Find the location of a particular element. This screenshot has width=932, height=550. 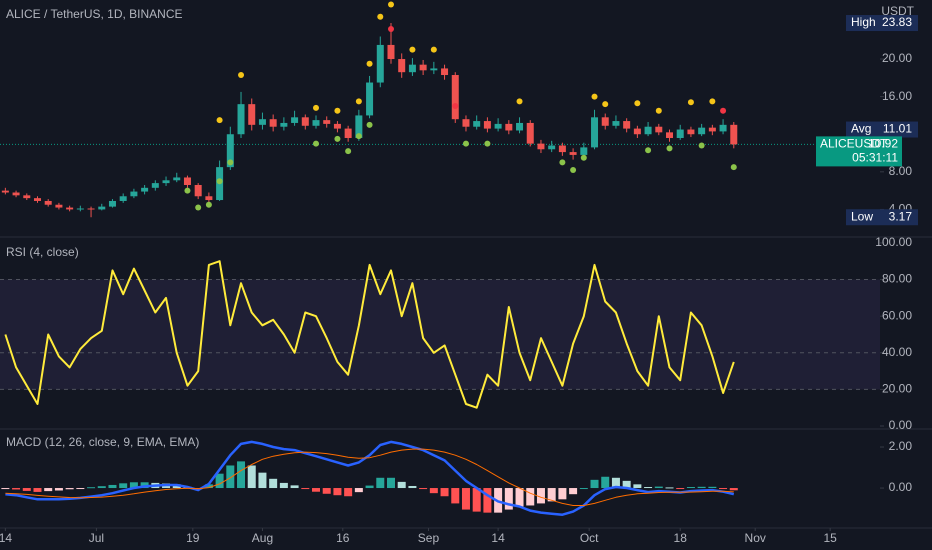

x-tick-label: 15 is located at coordinates (831, 538).